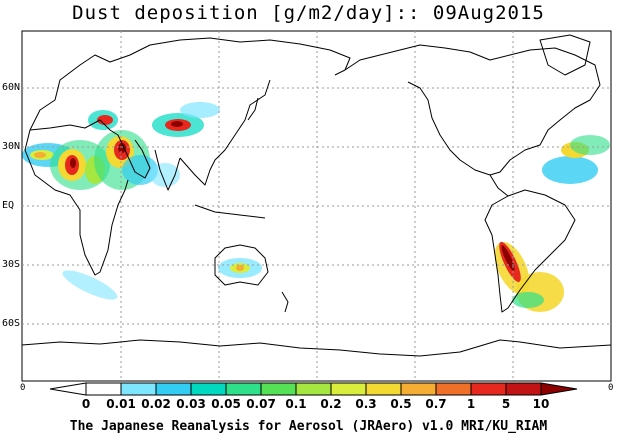  What do you see at coordinates (506, 404) in the screenshot?
I see `colorbar-tick-label: 5` at bounding box center [506, 404].